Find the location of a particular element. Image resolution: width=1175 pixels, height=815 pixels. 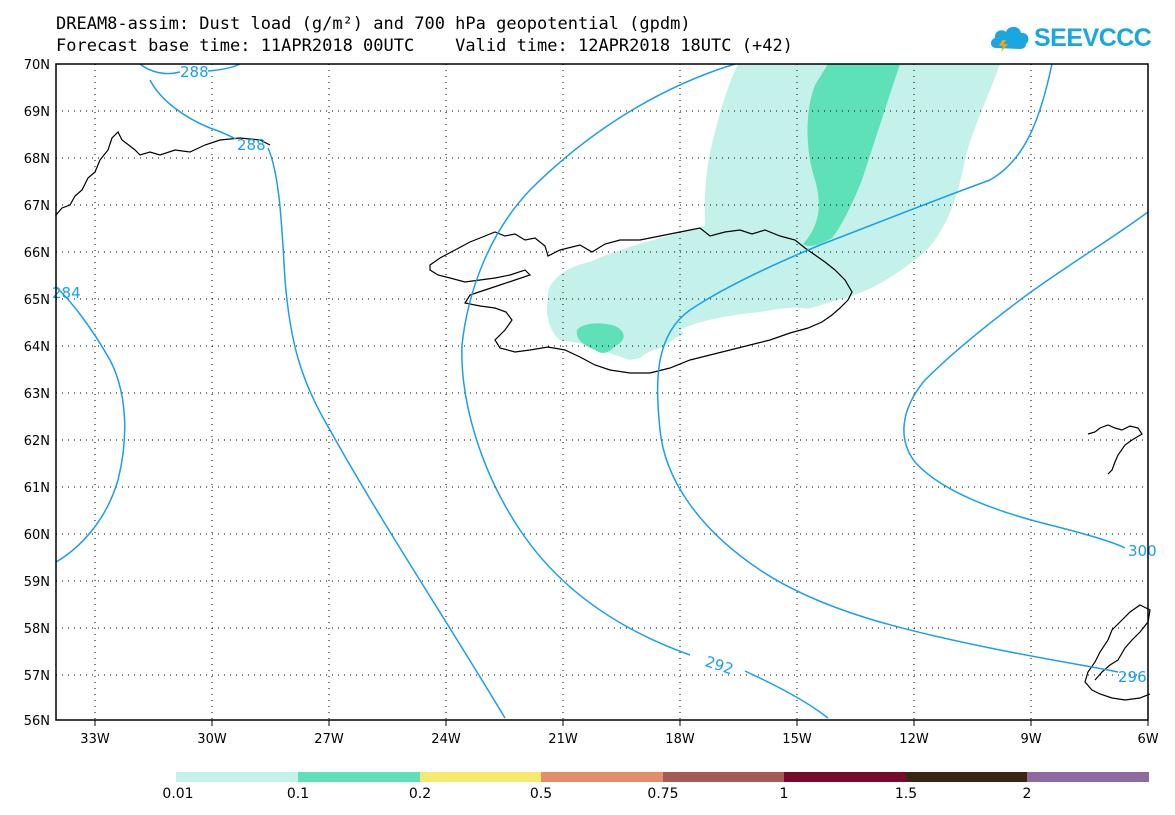

lon-label: 27W is located at coordinates (329, 739).